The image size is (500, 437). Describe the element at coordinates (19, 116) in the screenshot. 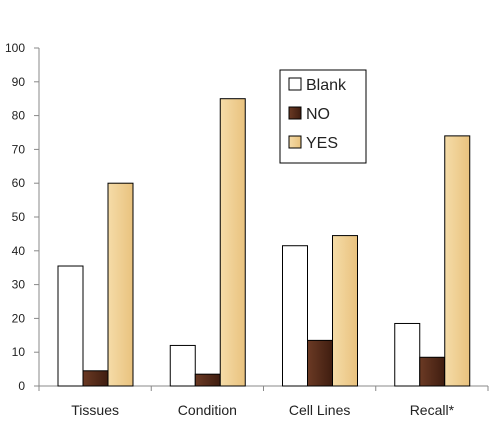

I see `y-tick-label: 80` at that location.